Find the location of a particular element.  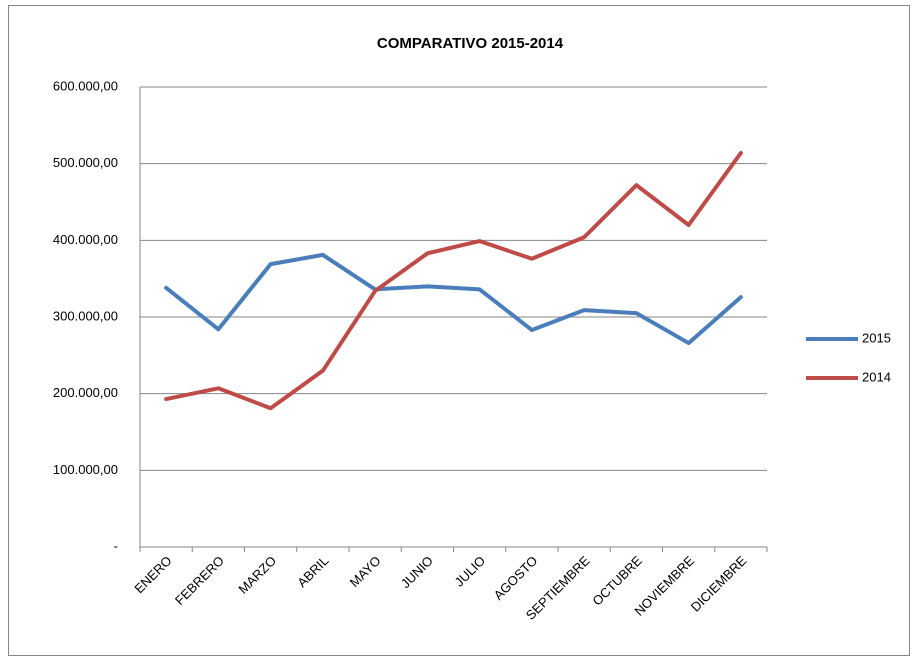

y-tick-label: 600.000,00 is located at coordinates (85, 85).